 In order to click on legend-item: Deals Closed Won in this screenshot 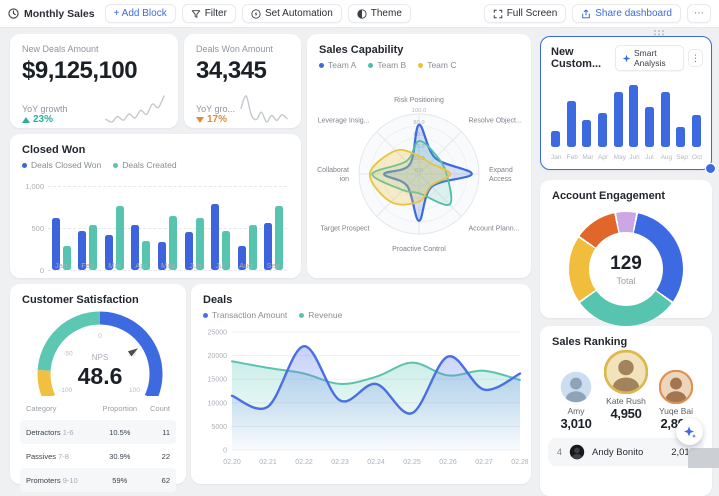, I will do `click(61, 165)`.